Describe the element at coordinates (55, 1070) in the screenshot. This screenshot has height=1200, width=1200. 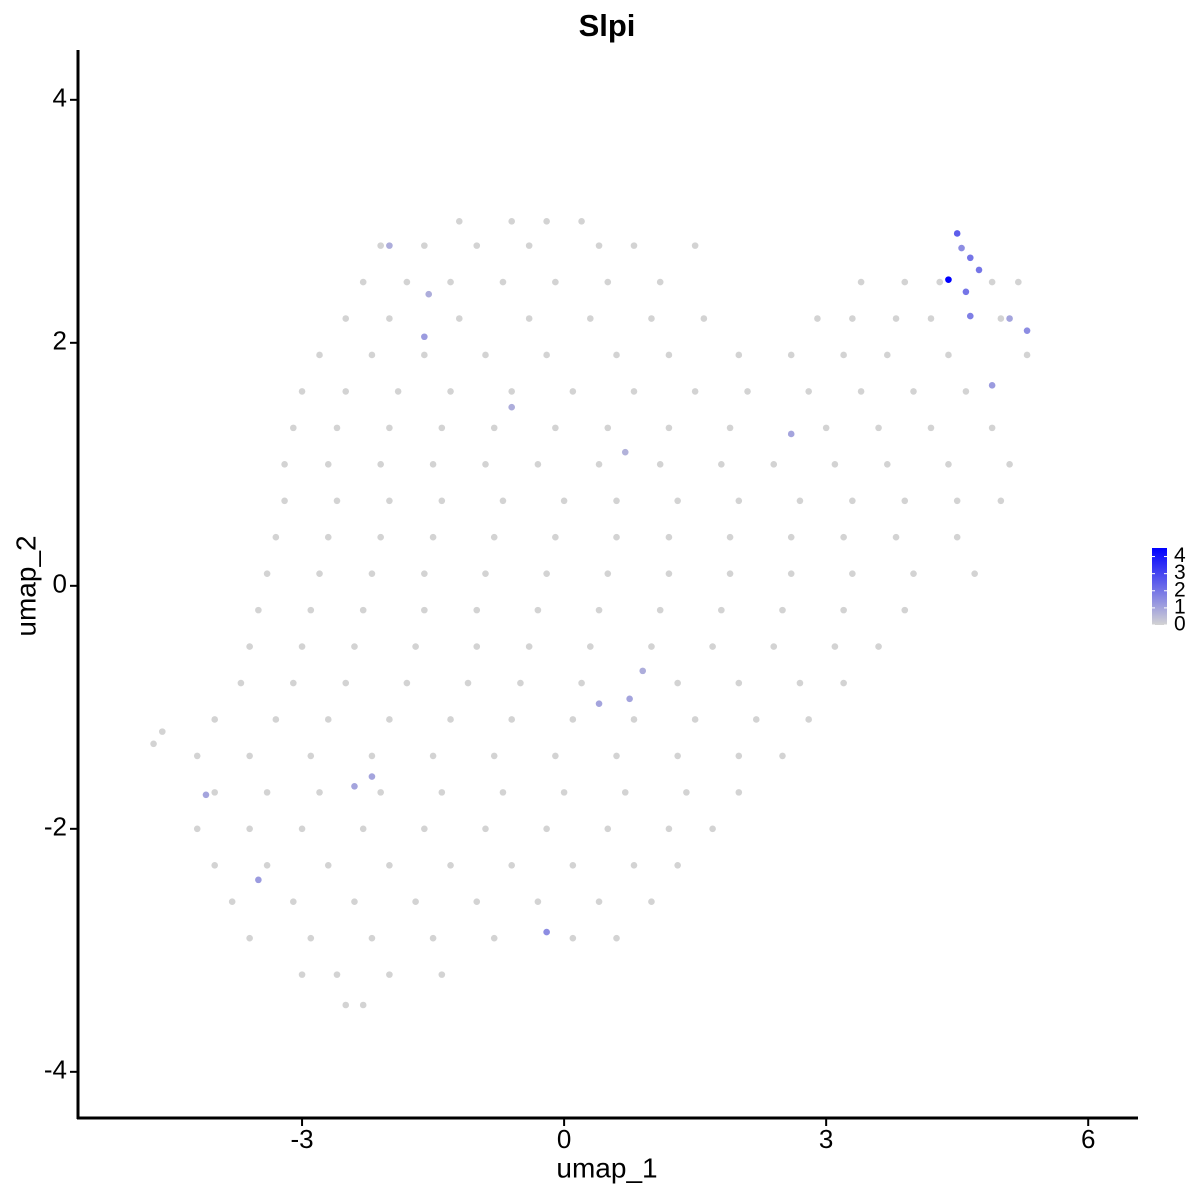
I see `y-tick-label: -4` at that location.